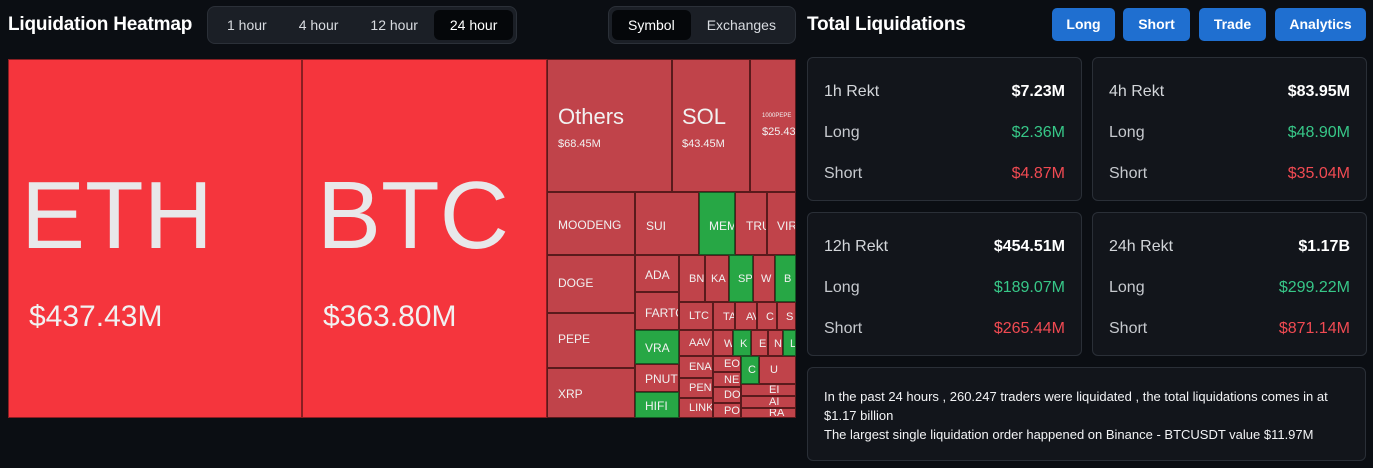 This screenshot has width=1373, height=468. I want to click on treemap-cell-btc: BTC $363.80M, so click(424, 238).